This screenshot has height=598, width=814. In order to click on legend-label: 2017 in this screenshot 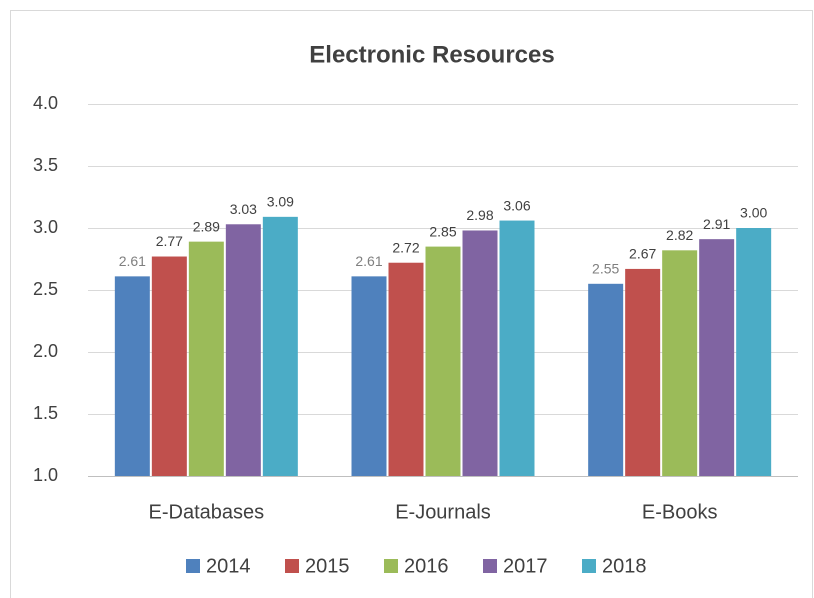, I will do `click(525, 566)`.